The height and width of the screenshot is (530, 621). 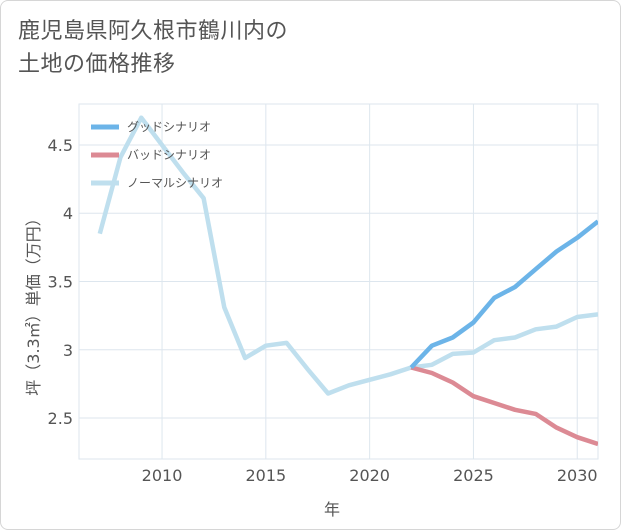 What do you see at coordinates (504, 406) in the screenshot?
I see `series-line-bad` at bounding box center [504, 406].